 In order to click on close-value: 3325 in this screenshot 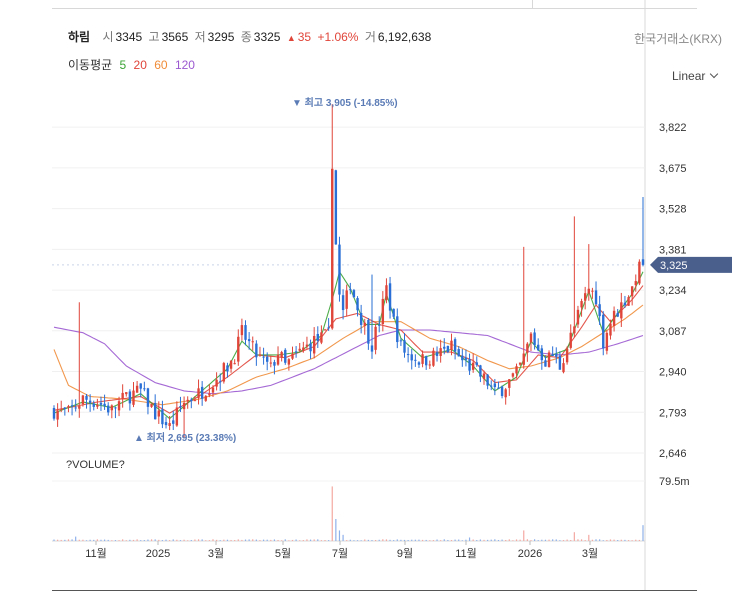, I will do `click(267, 37)`.